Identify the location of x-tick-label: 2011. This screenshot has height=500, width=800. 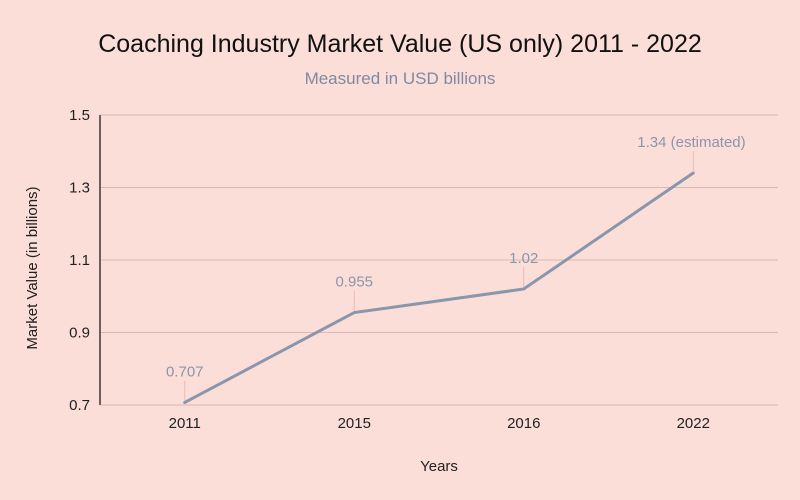
(185, 423).